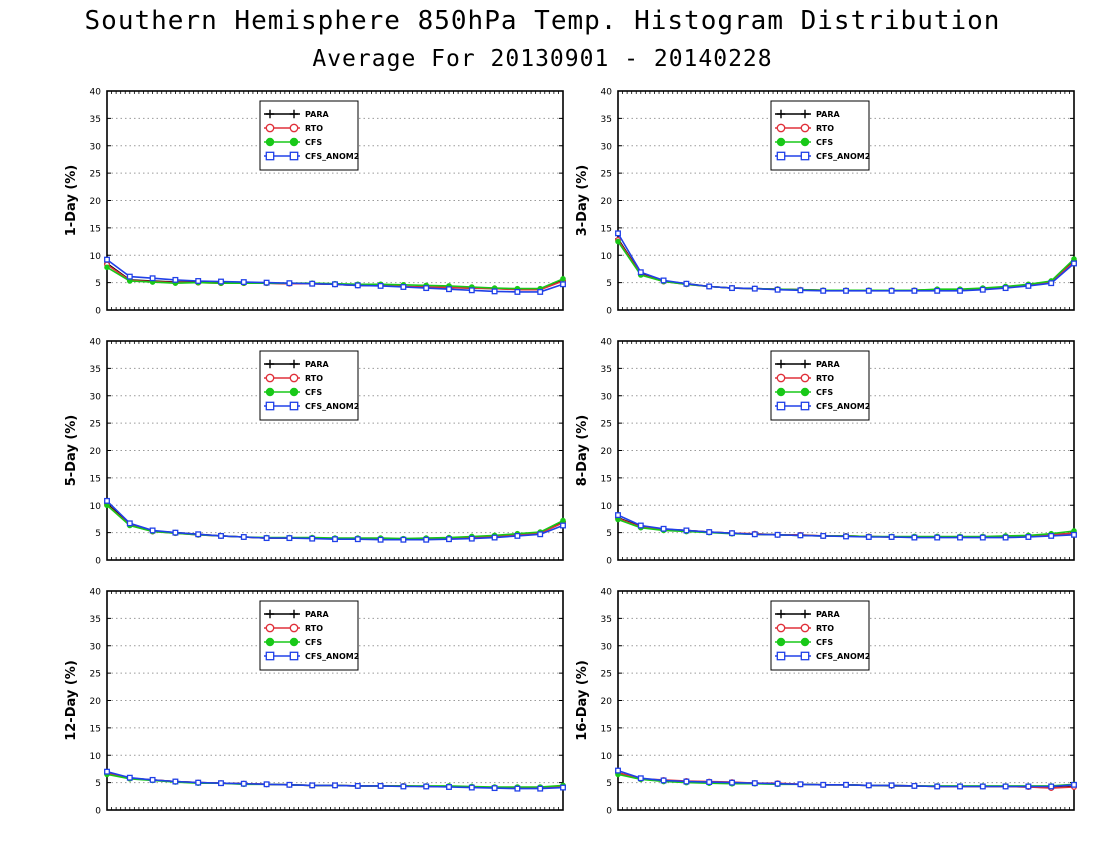  Describe the element at coordinates (71, 451) in the screenshot. I see `y-axis-label: 5-Day (%)` at that location.